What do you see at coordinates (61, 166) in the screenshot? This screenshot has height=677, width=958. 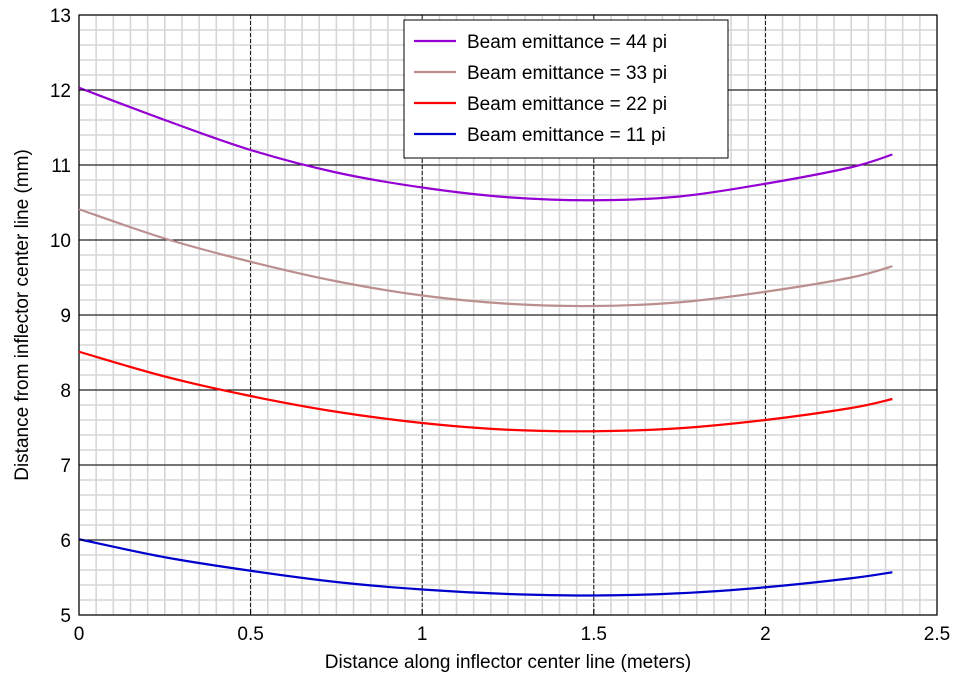 I see `y-tick-label: 11` at bounding box center [61, 166].